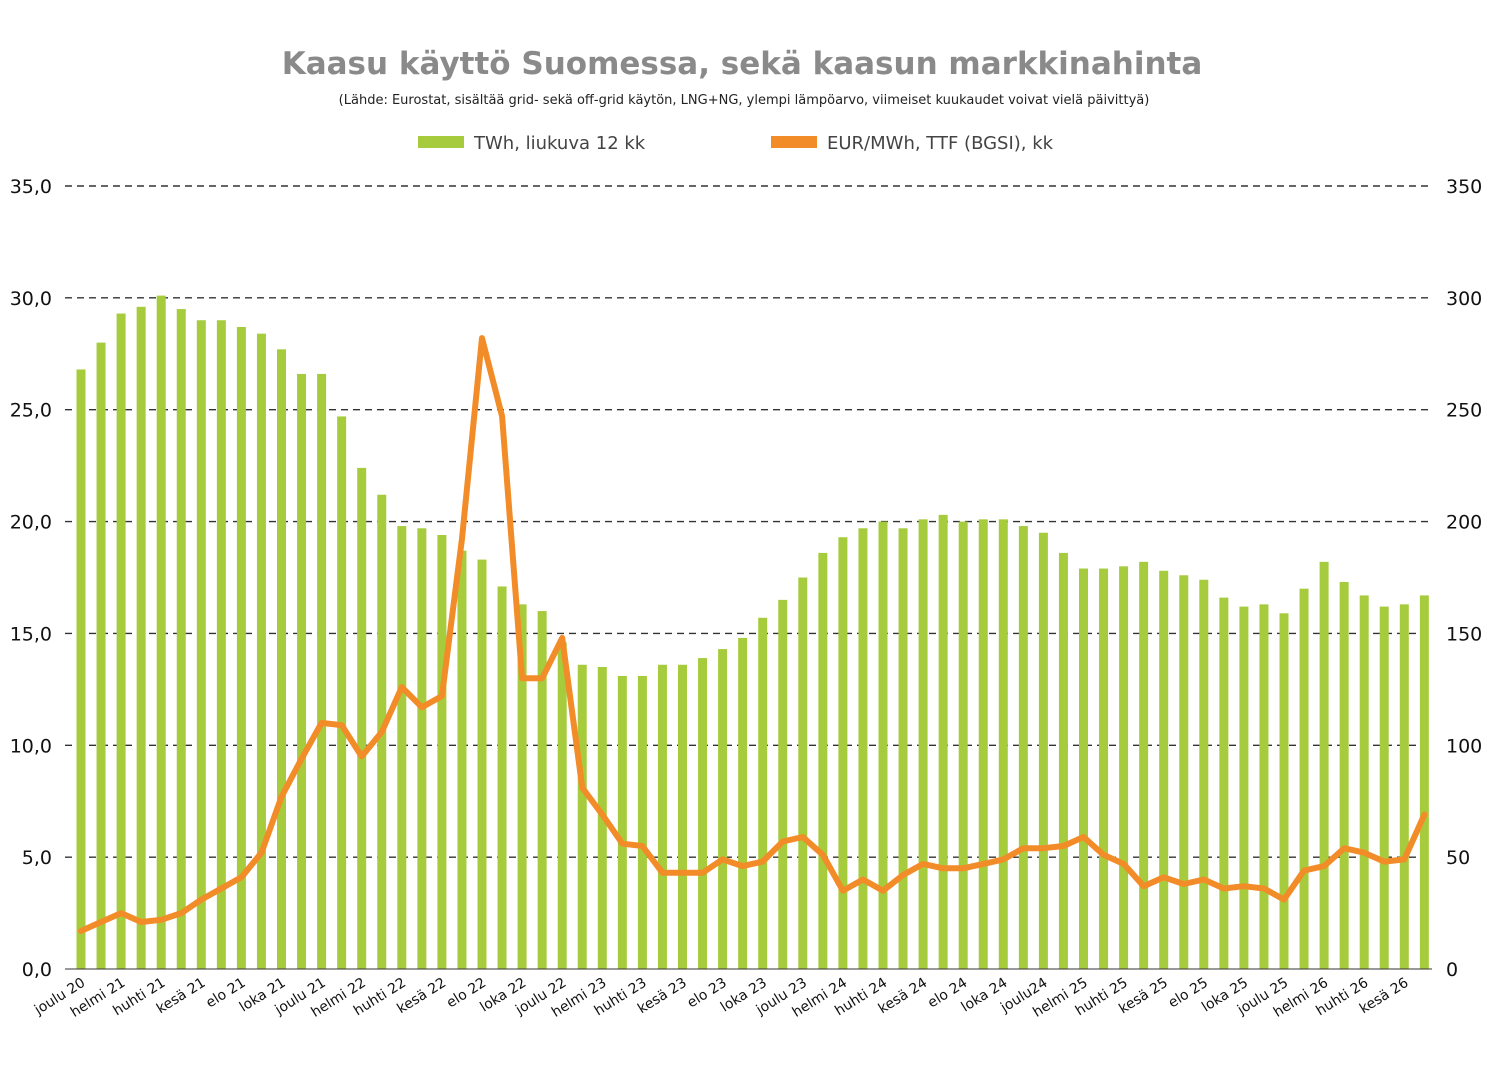  What do you see at coordinates (441, 142) in the screenshot?
I see `legend-swatch-bars` at bounding box center [441, 142].